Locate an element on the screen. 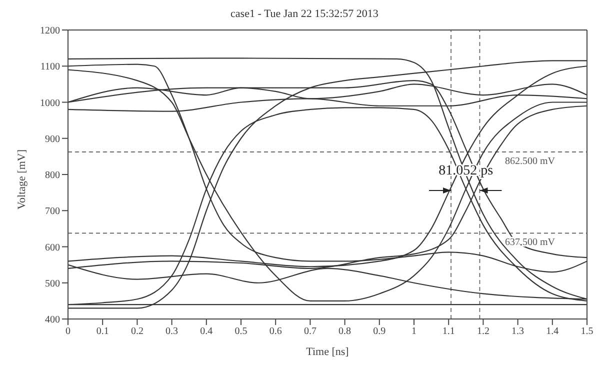  x-tick-label: 0.1 is located at coordinates (102, 332).